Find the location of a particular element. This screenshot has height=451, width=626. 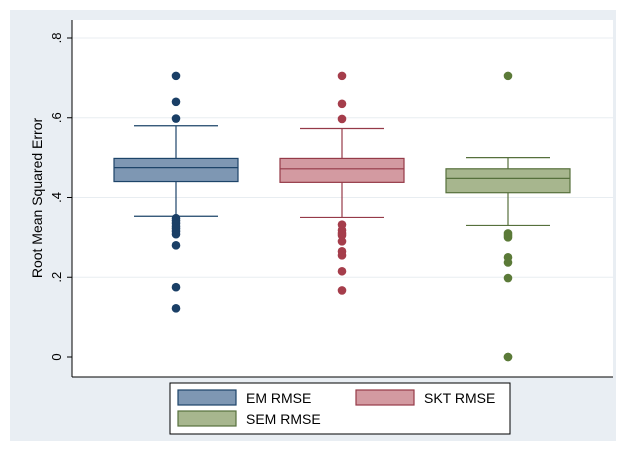

box-sem-rmse is located at coordinates (508, 216).